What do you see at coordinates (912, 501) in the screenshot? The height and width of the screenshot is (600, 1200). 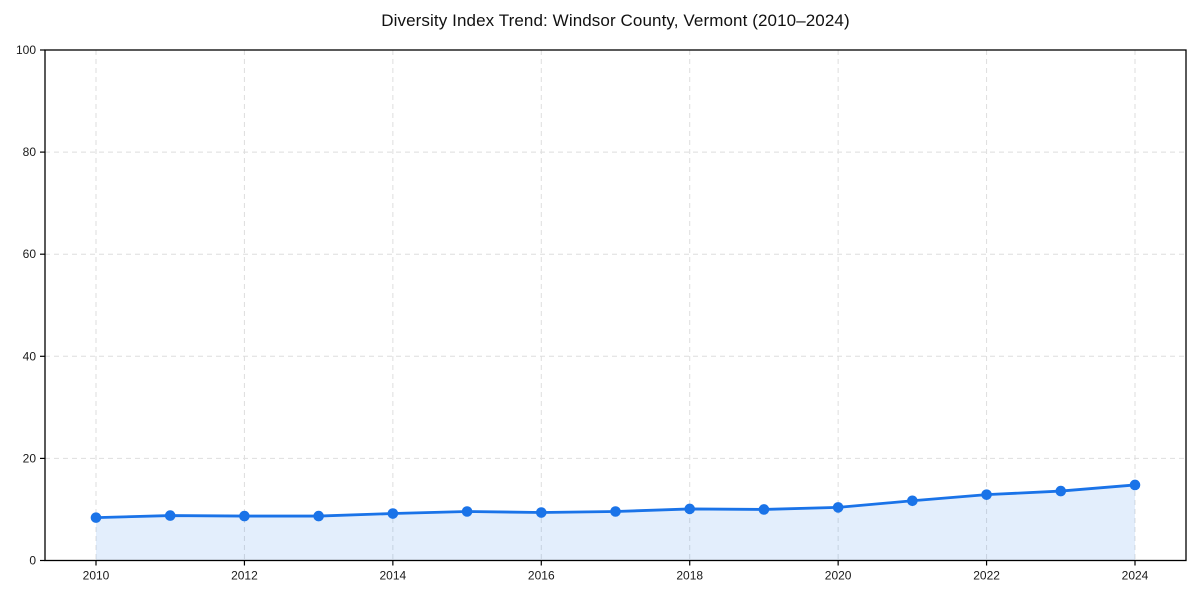 I see `data-point-2021` at bounding box center [912, 501].